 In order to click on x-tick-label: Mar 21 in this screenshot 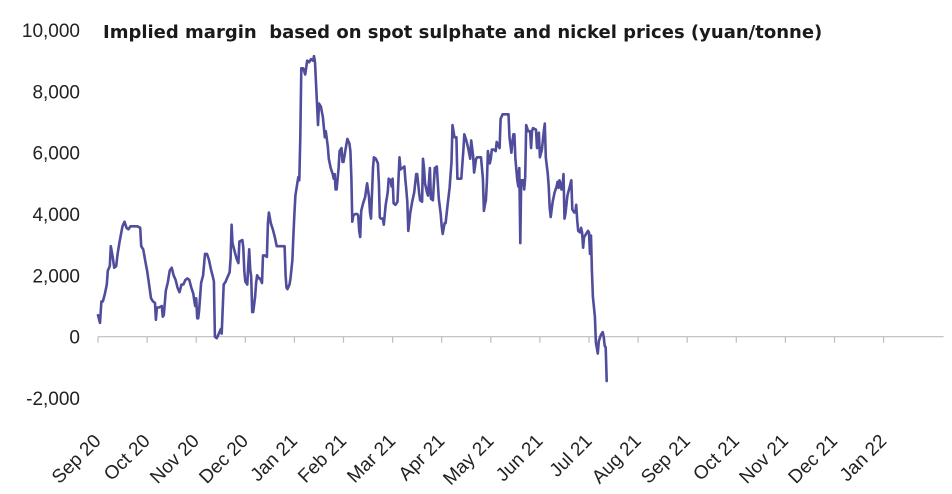, I will do `click(371, 459)`.